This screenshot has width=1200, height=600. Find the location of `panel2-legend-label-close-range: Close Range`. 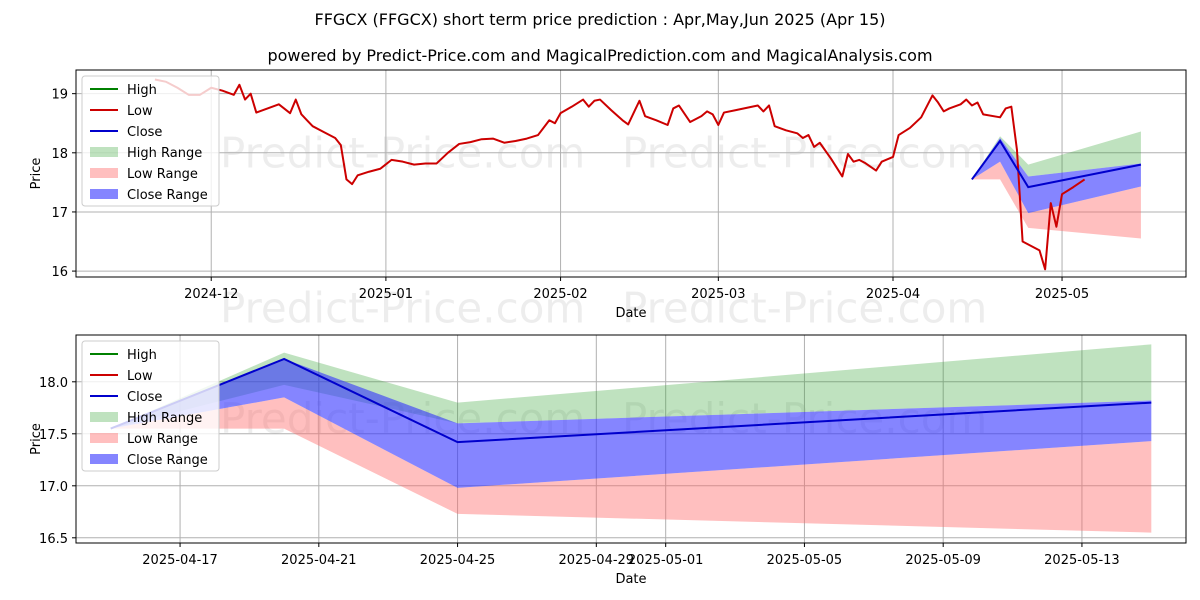

panel2-legend-label-close-range: Close Range is located at coordinates (167, 460).